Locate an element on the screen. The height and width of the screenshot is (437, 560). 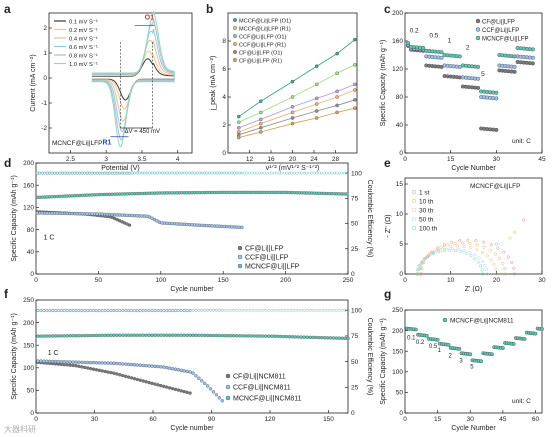
panel-letter-f: f is located at coordinates (6, 294).